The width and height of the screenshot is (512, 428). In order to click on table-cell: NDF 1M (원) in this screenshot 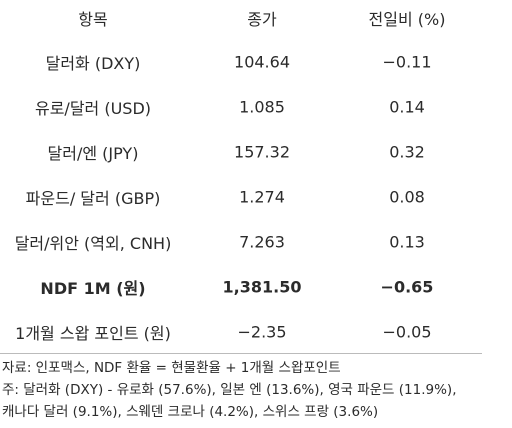, I will do `click(93, 288)`.